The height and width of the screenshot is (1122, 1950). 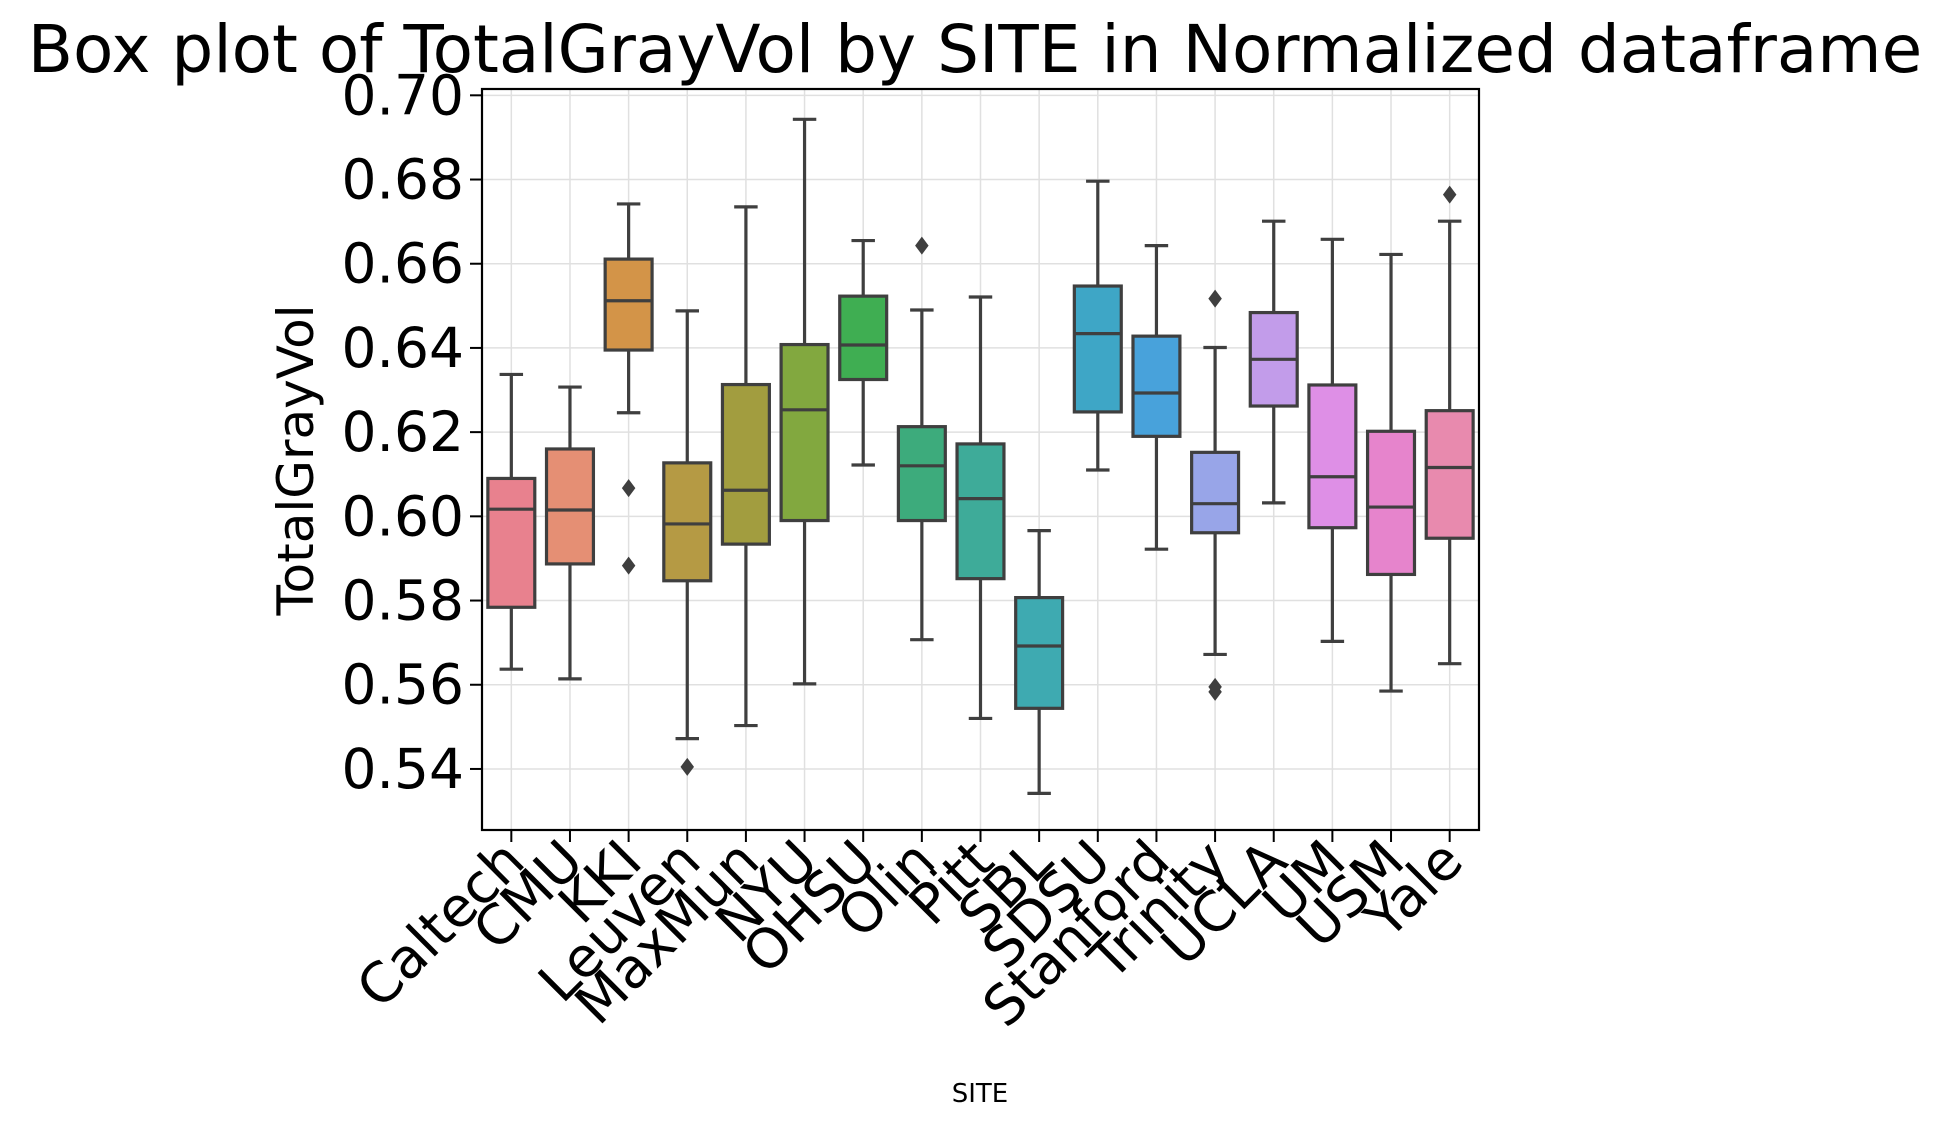 I want to click on y-axis-label: TotalGrayVol, so click(x=296, y=460).